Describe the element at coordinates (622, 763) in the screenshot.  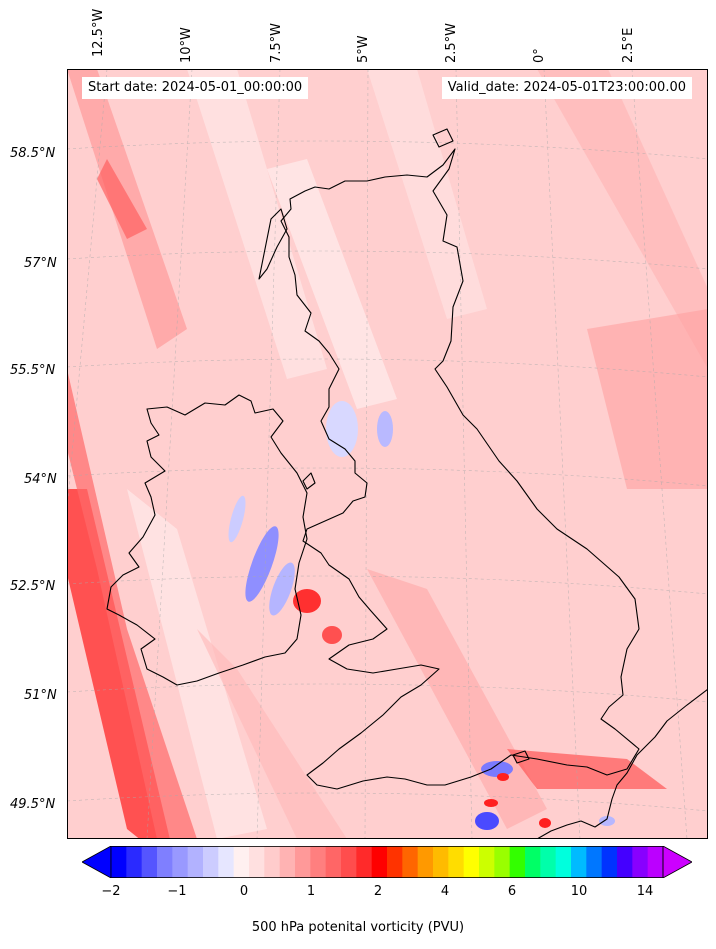
I see `coastline-france` at that location.